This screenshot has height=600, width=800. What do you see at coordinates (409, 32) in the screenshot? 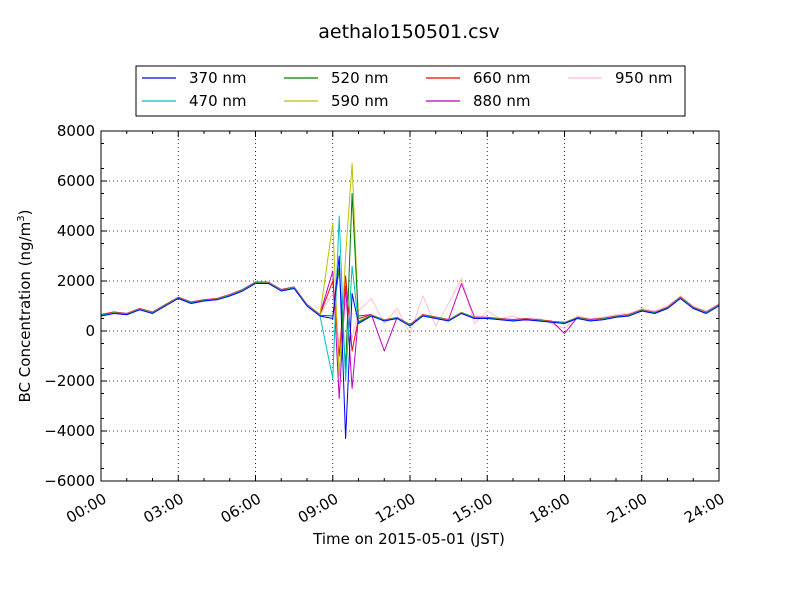
I see `chart-title: aethalo150501.csv` at bounding box center [409, 32].